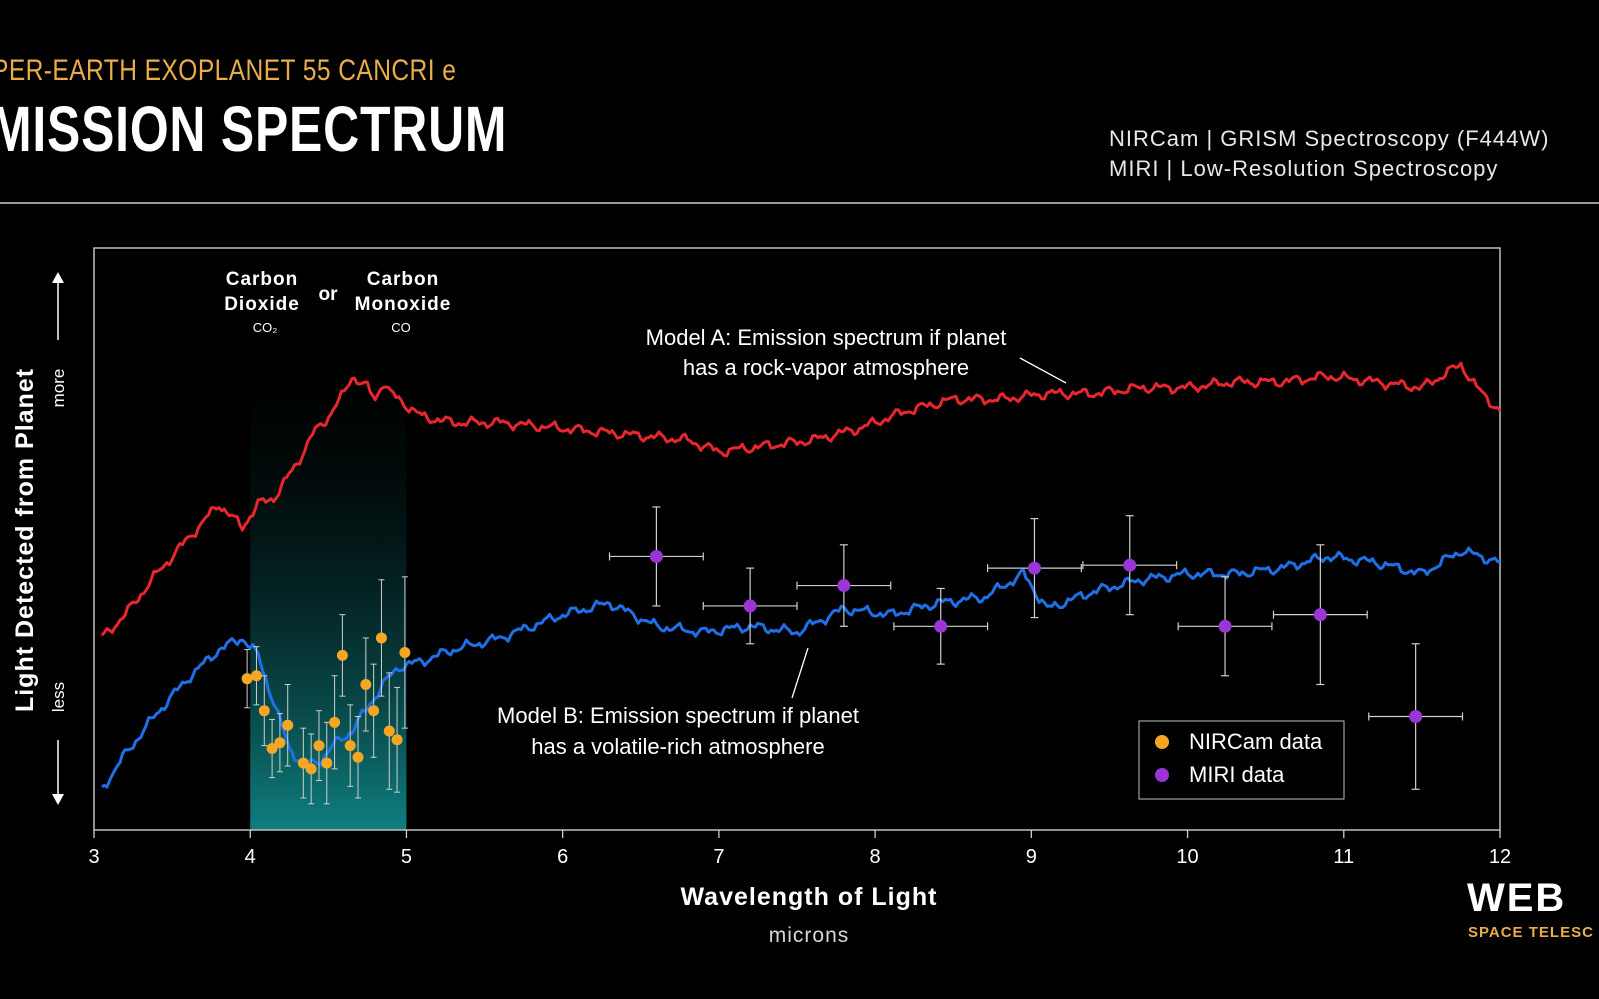 Image resolution: width=1599 pixels, height=999 pixels. What do you see at coordinates (562, 857) in the screenshot?
I see `x-tick-label: 6` at bounding box center [562, 857].